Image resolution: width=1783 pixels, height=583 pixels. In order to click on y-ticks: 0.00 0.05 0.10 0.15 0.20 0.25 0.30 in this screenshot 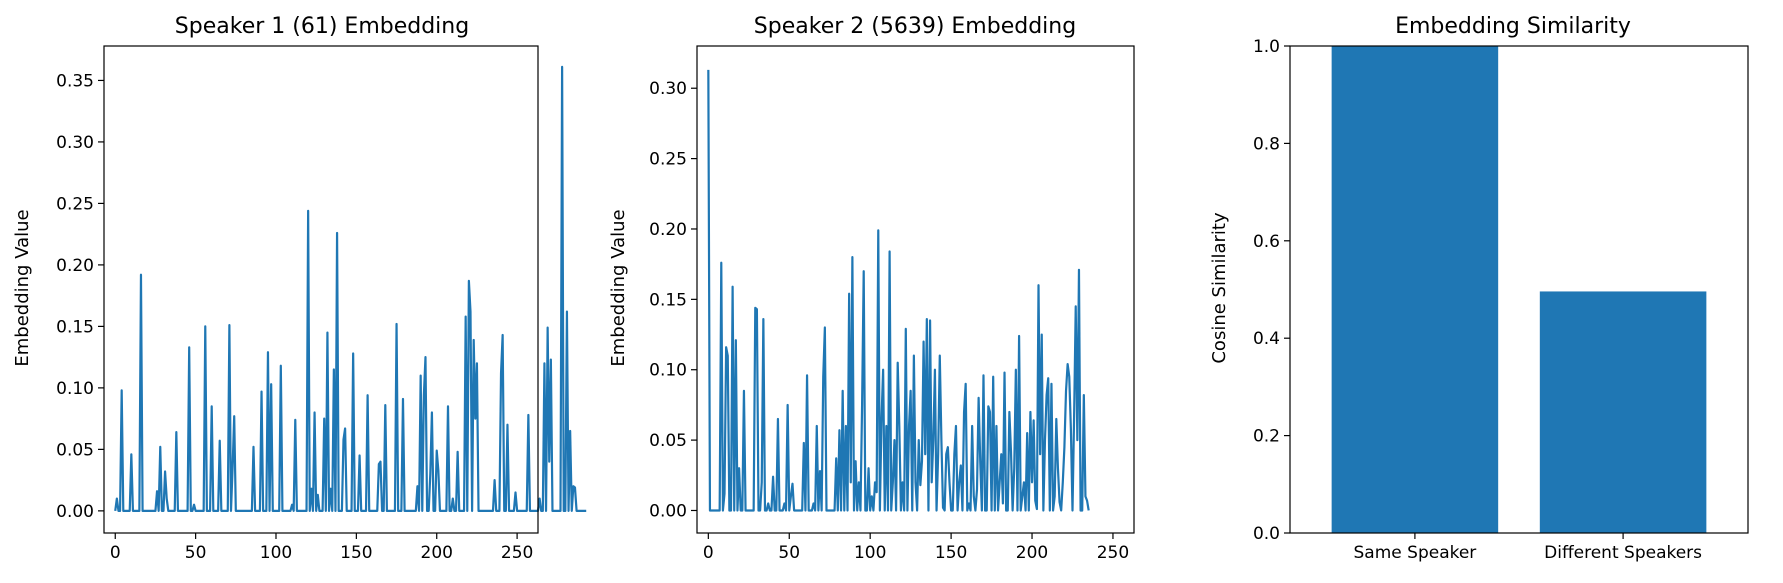, I will do `click(673, 300)`.